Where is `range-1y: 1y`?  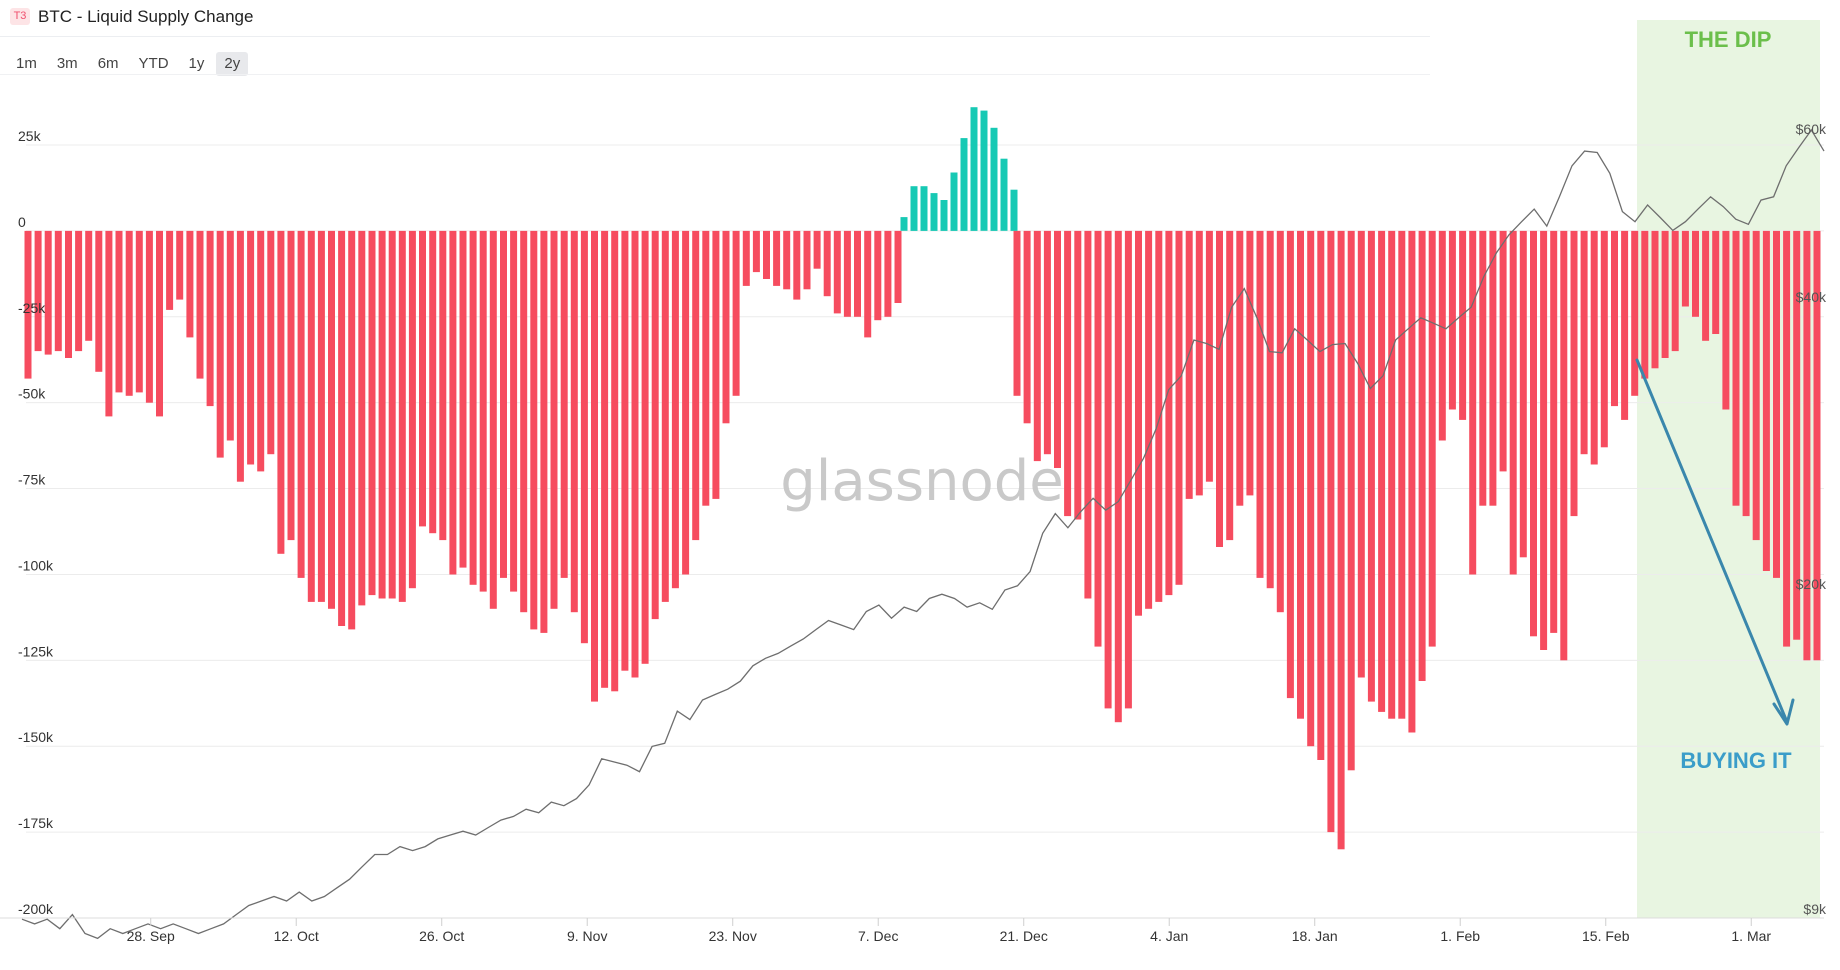 range-1y: 1y is located at coordinates (196, 63).